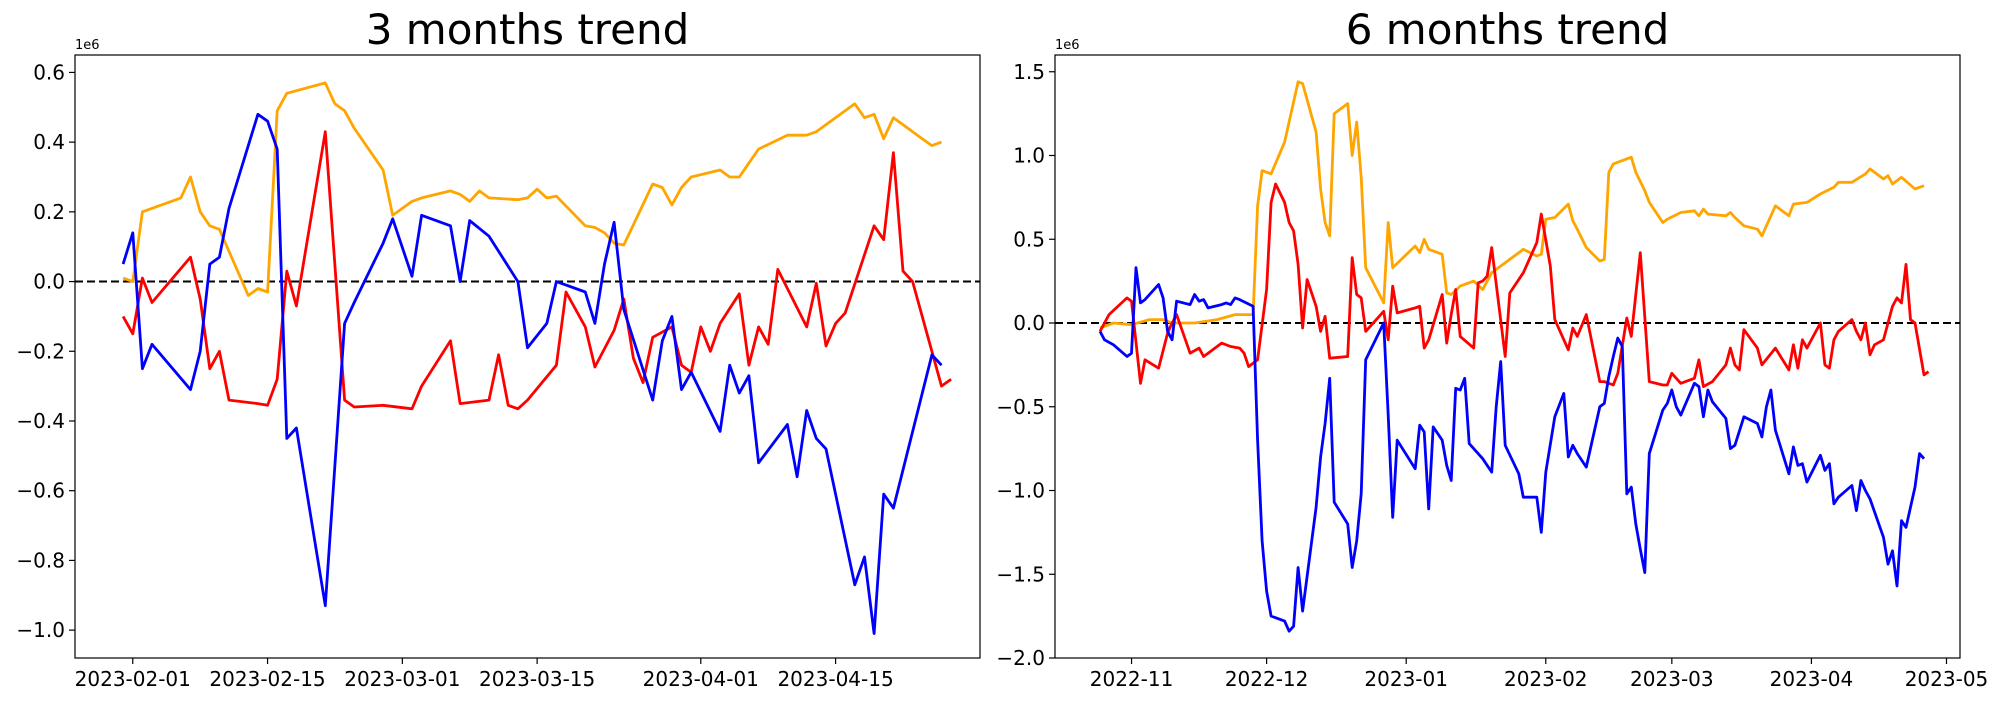  Describe the element at coordinates (1029, 156) in the screenshot. I see `y-tick-label: 1.0` at that location.